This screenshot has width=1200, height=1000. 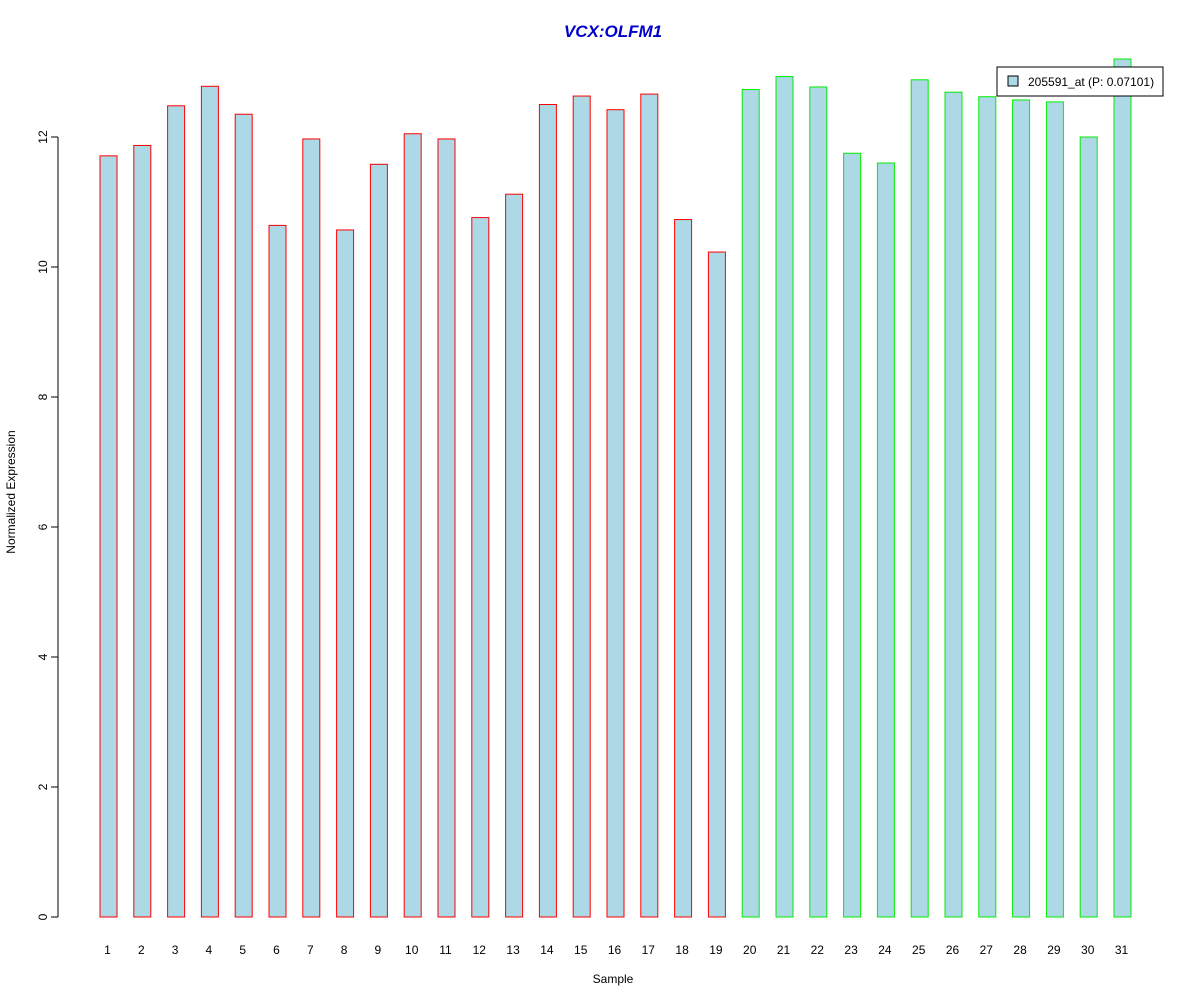 What do you see at coordinates (445, 950) in the screenshot?
I see `x-tick-label: 11` at bounding box center [445, 950].